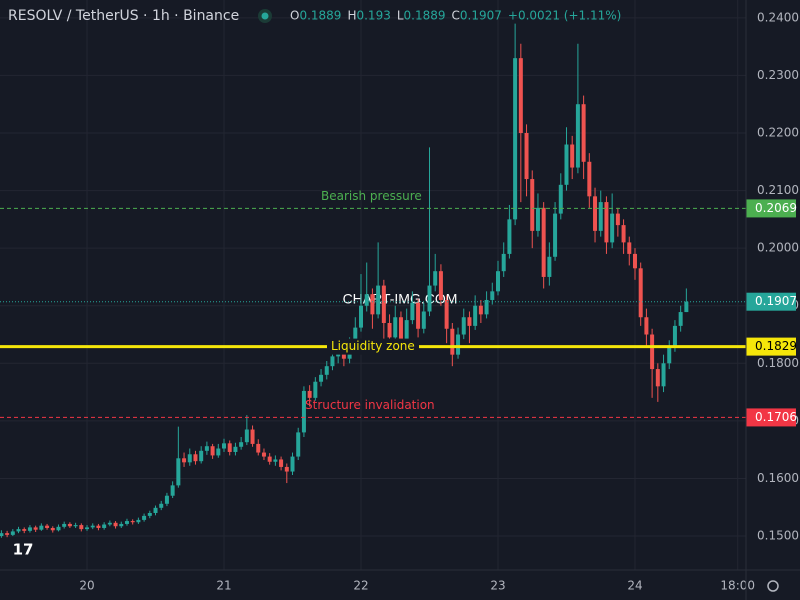 This screenshot has height=600, width=800. I want to click on level-label: Liquidity zone, so click(373, 346).